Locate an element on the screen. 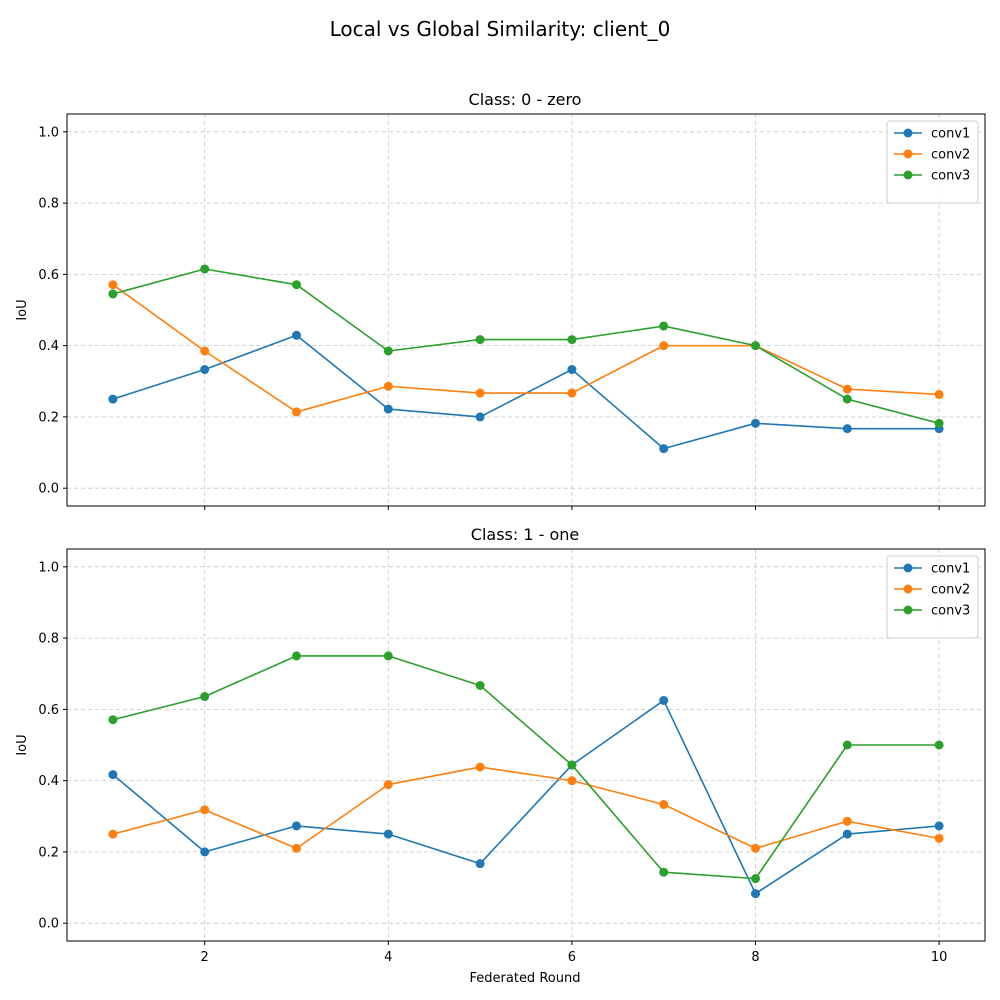 The width and height of the screenshot is (1000, 1000). x-tick-label: 10 is located at coordinates (939, 957).